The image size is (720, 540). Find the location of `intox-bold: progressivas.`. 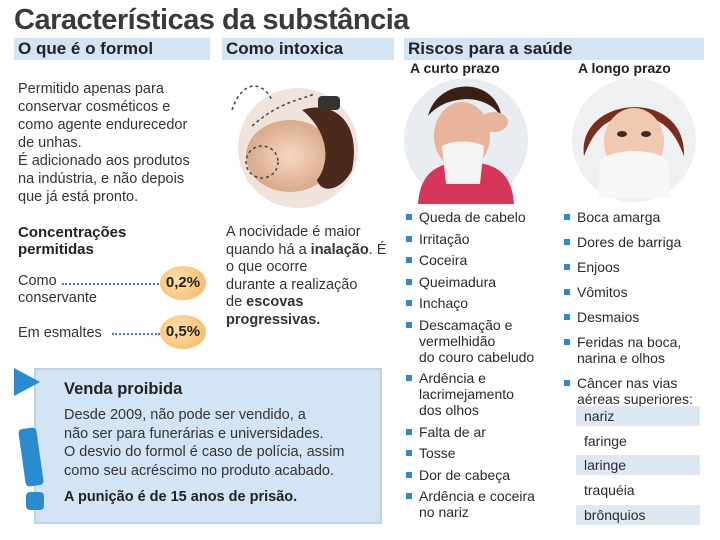

intox-bold: progressivas. is located at coordinates (273, 319).